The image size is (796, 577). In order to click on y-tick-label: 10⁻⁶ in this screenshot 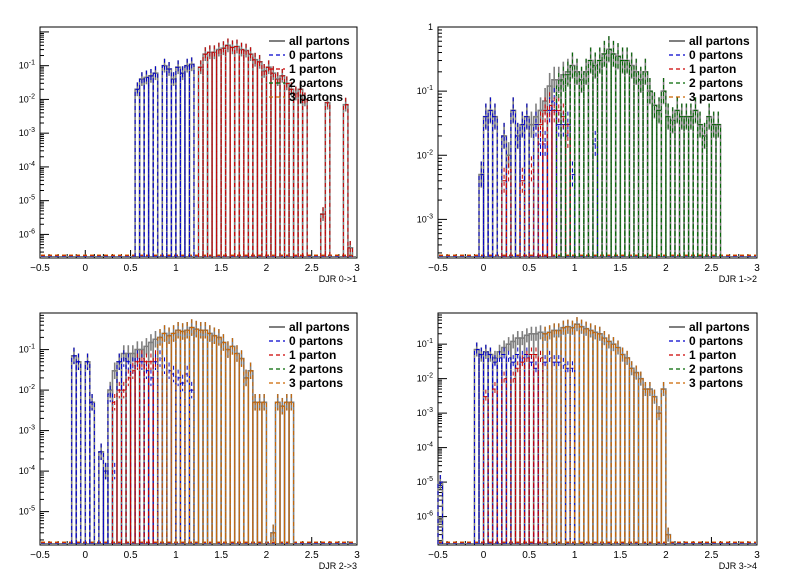, I will do `click(27, 233)`.